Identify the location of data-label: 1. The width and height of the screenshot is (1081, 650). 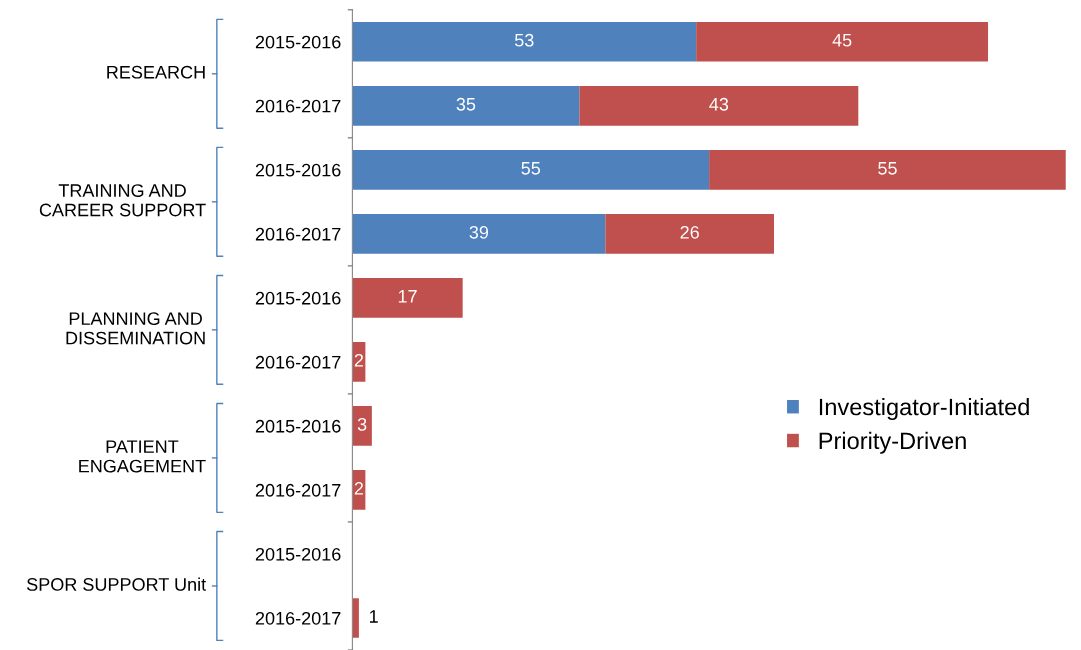
(374, 616).